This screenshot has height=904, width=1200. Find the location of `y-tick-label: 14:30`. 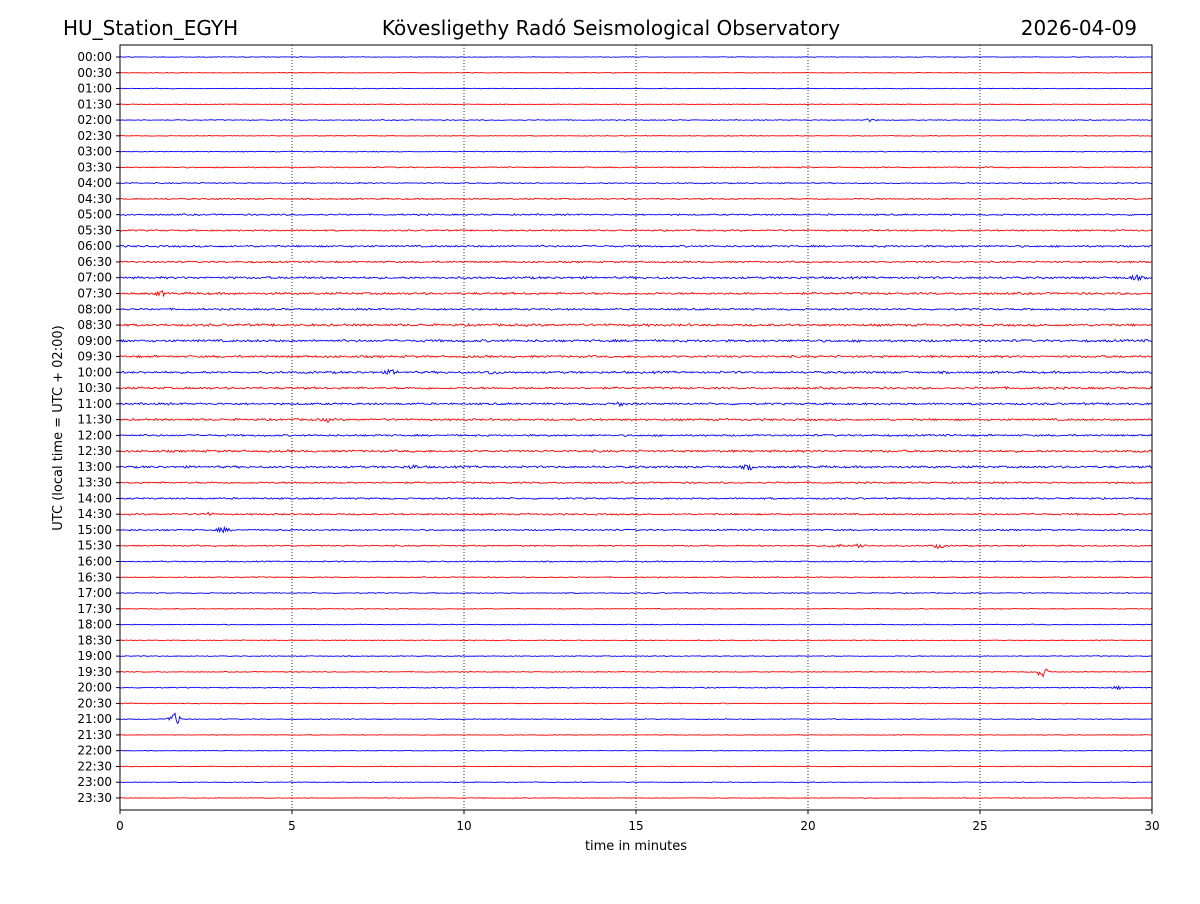

y-tick-label: 14:30 is located at coordinates (94, 514).